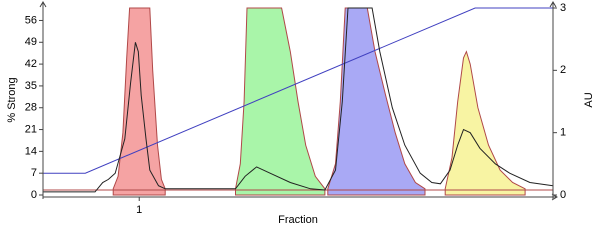 The height and width of the screenshot is (240, 599). What do you see at coordinates (563, 133) in the screenshot?
I see `y2-tick-label: 1` at bounding box center [563, 133].